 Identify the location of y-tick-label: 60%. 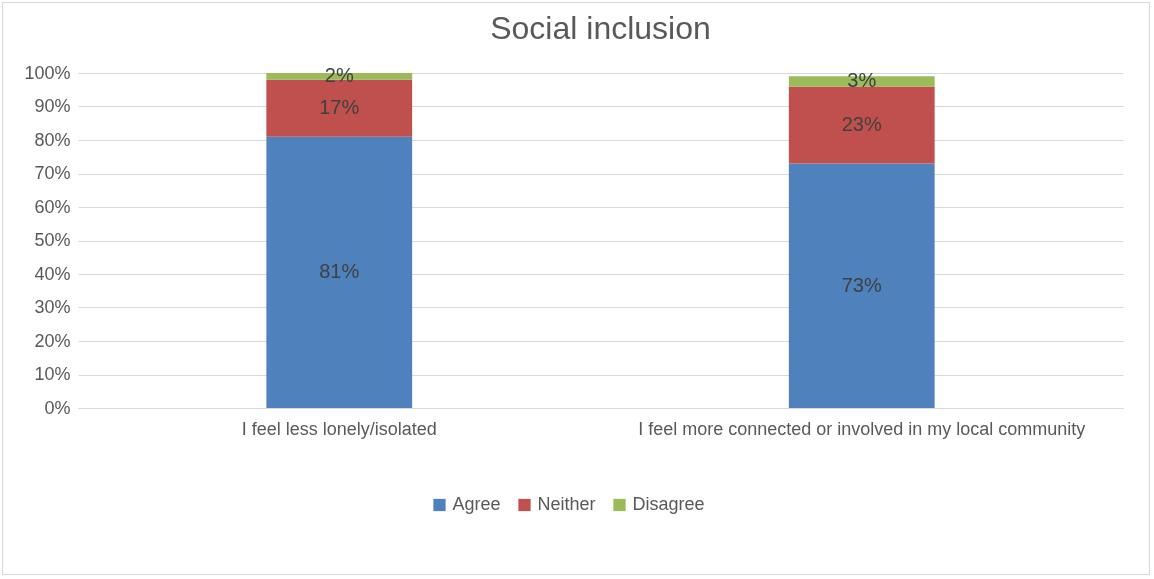
(52, 206).